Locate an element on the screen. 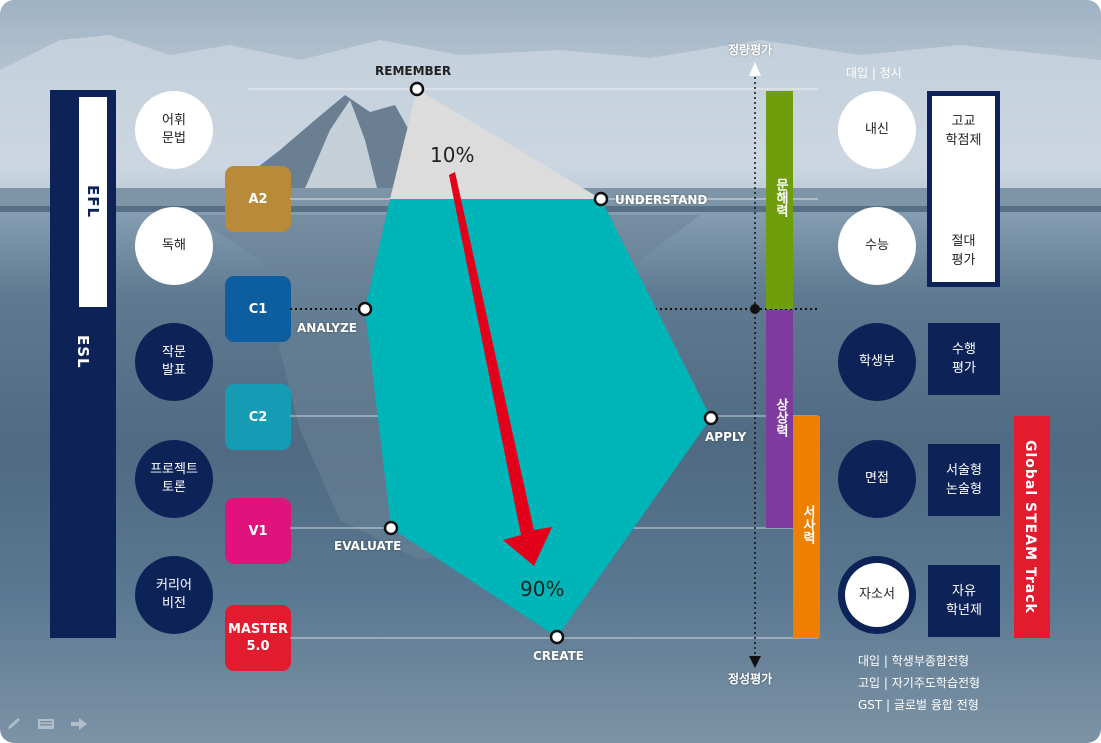 The image size is (1101, 743). efl-label: EFL is located at coordinates (93, 202).